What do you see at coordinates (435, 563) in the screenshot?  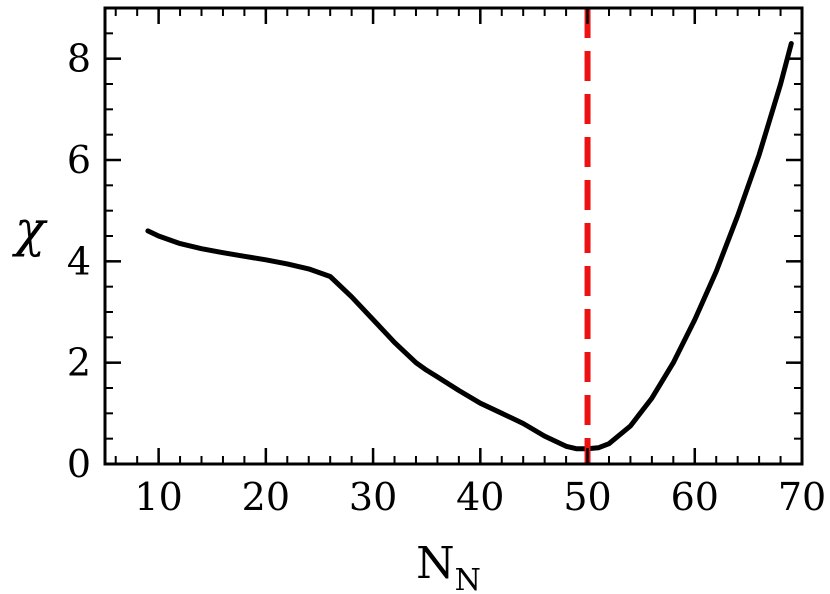 I see `x-axis-label-main: N` at bounding box center [435, 563].